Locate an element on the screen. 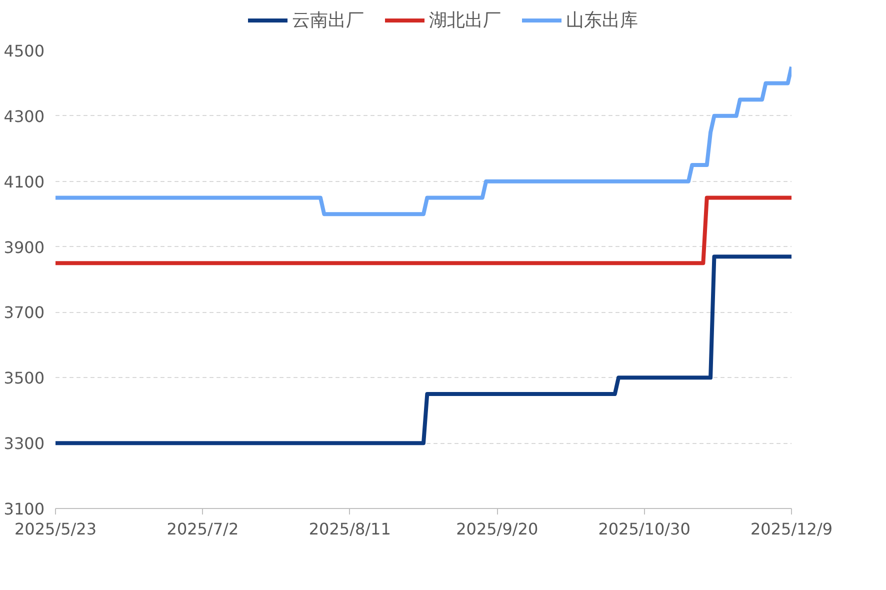 The width and height of the screenshot is (886, 590). y-tick-label: 3700 is located at coordinates (24, 312).